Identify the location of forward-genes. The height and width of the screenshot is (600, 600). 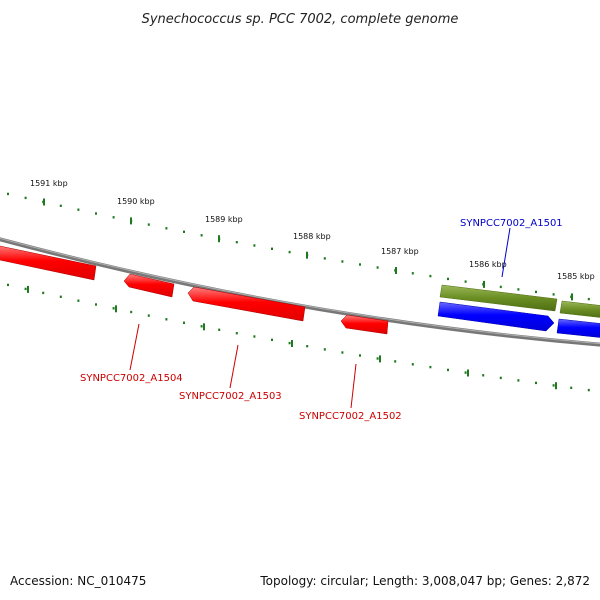
(518, 319).